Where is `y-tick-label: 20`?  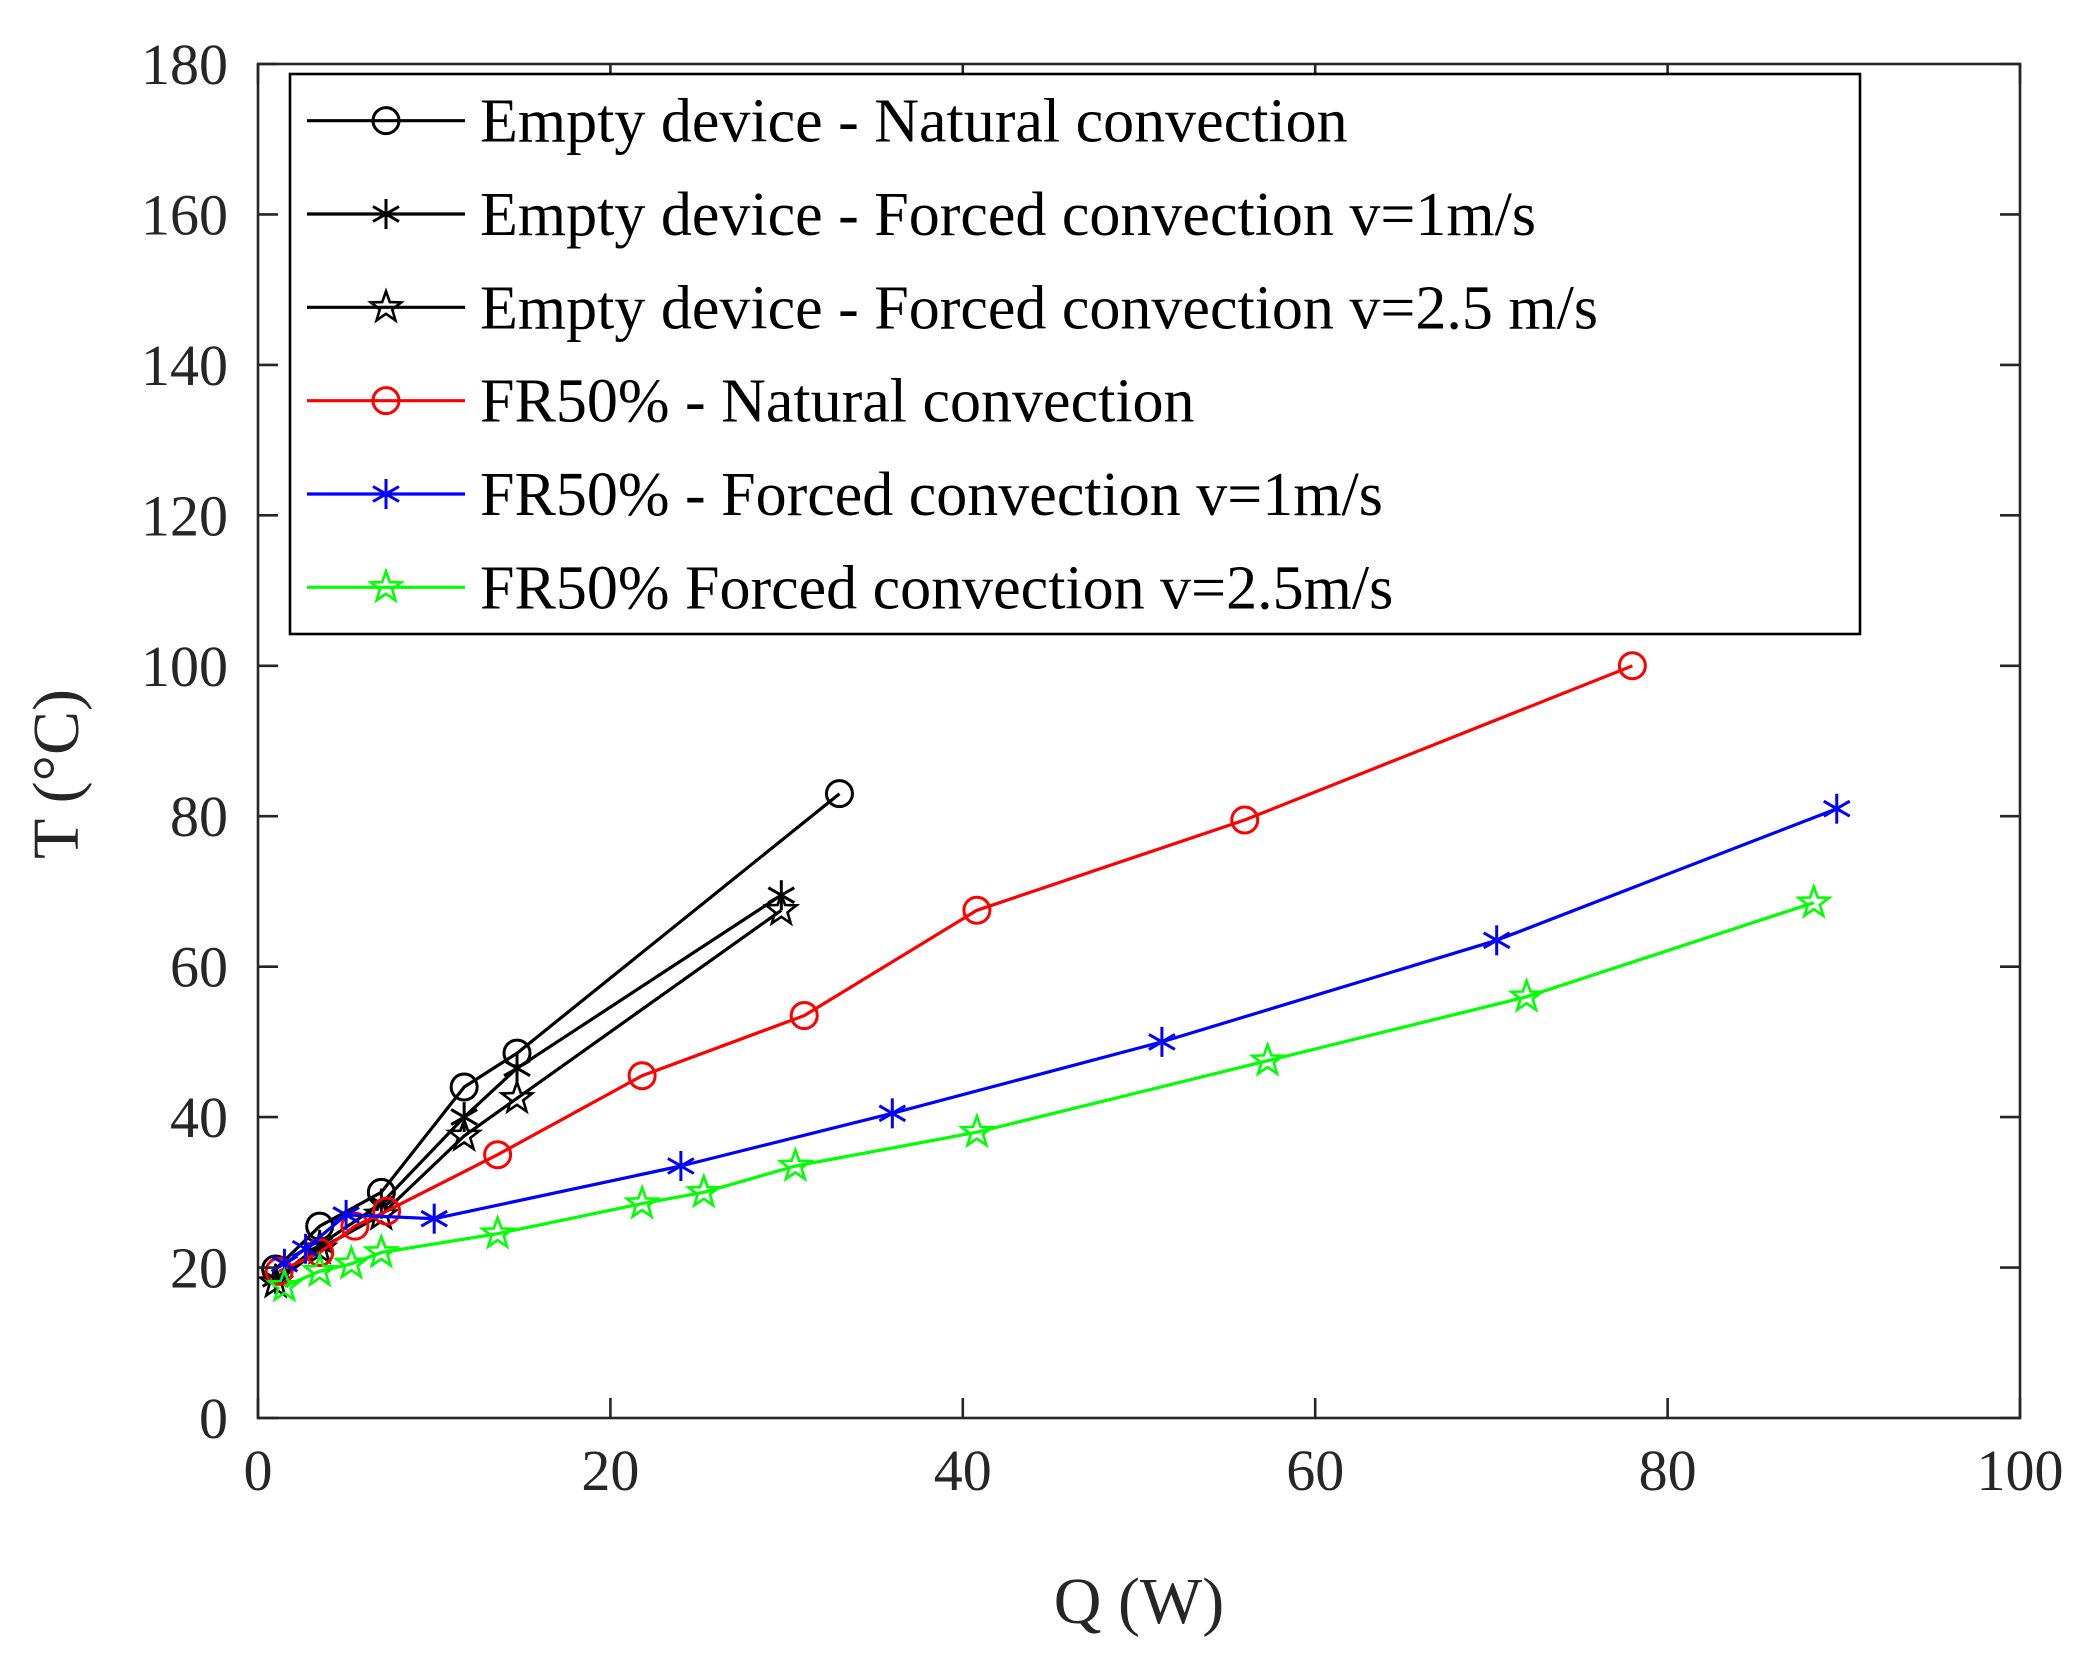
y-tick-label: 20 is located at coordinates (199, 1268).